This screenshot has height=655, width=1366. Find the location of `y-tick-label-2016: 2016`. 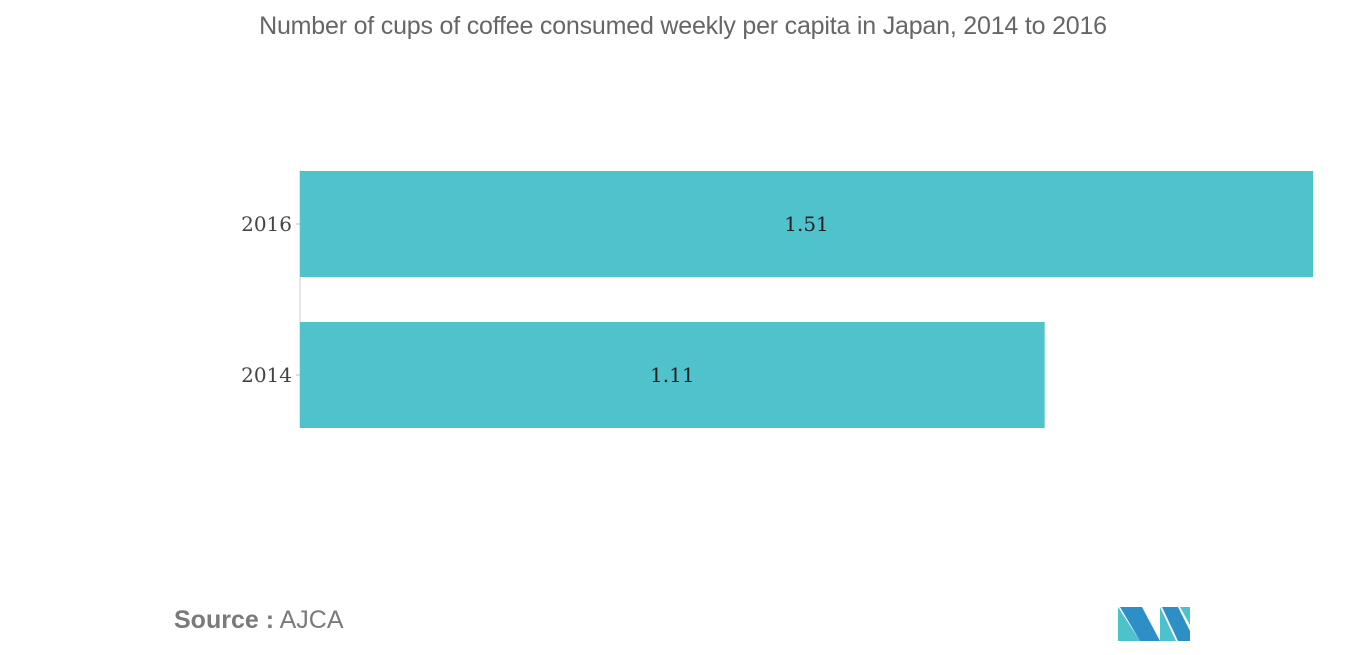

y-tick-label-2016: 2016 is located at coordinates (266, 224).